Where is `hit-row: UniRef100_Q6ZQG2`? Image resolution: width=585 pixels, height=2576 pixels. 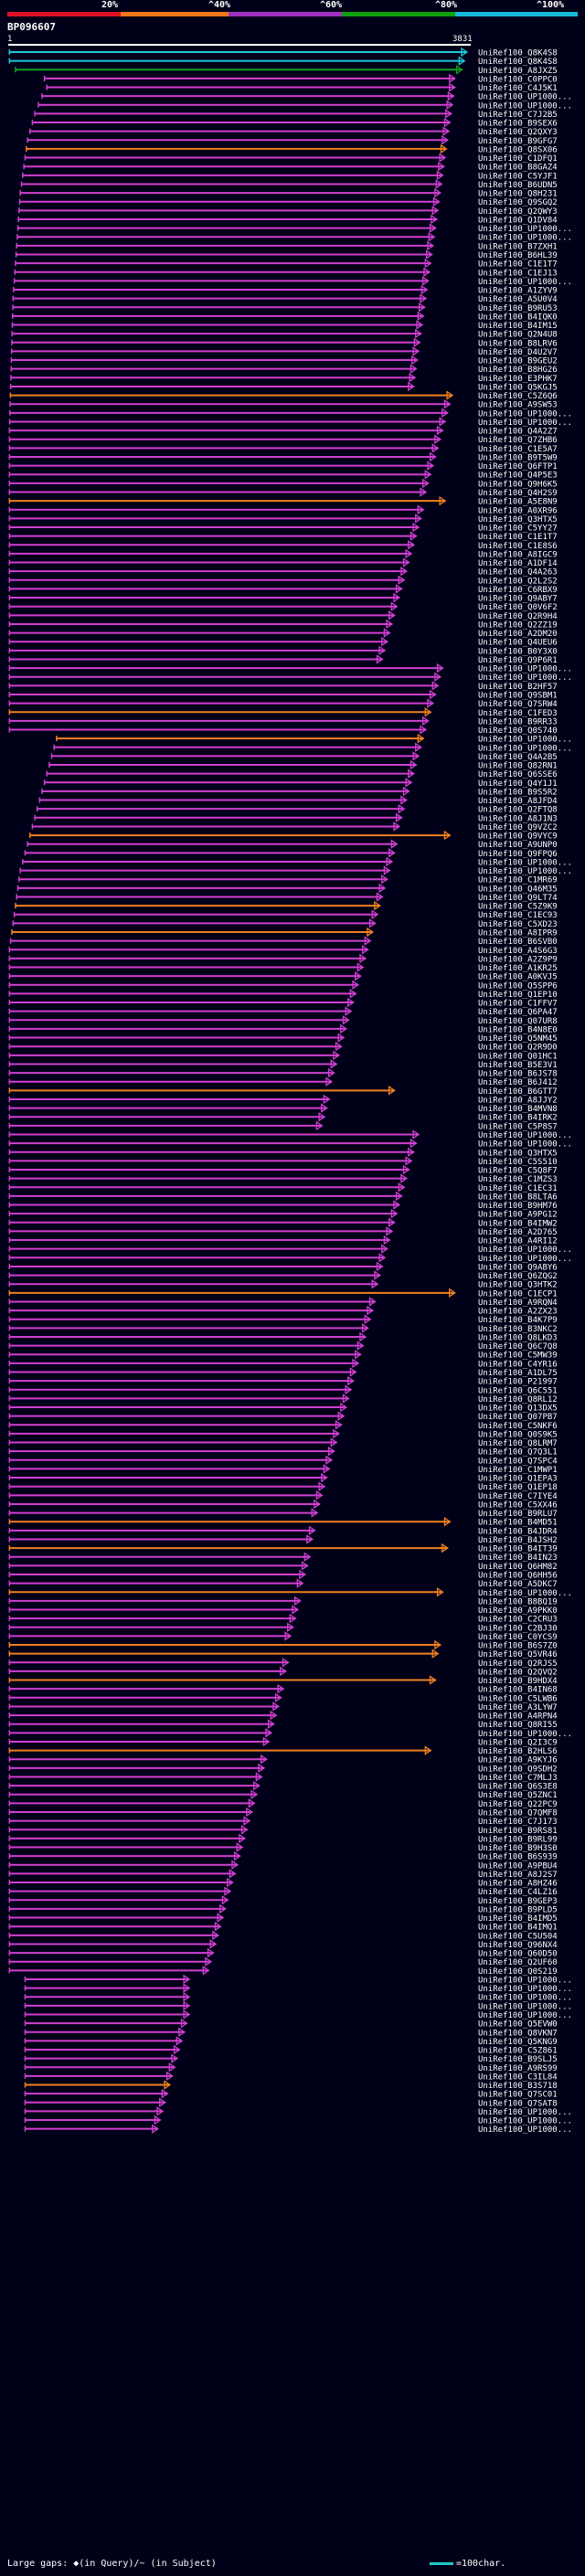 hit-row: UniRef100_Q6ZQG2 is located at coordinates (283, 1276).